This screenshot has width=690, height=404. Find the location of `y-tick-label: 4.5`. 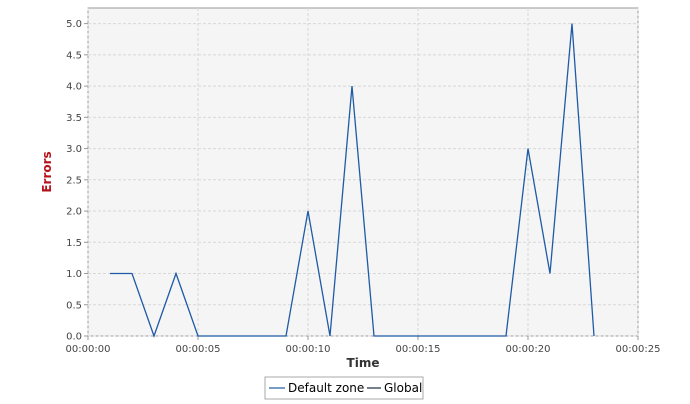

y-tick-label: 4.5 is located at coordinates (74, 55).